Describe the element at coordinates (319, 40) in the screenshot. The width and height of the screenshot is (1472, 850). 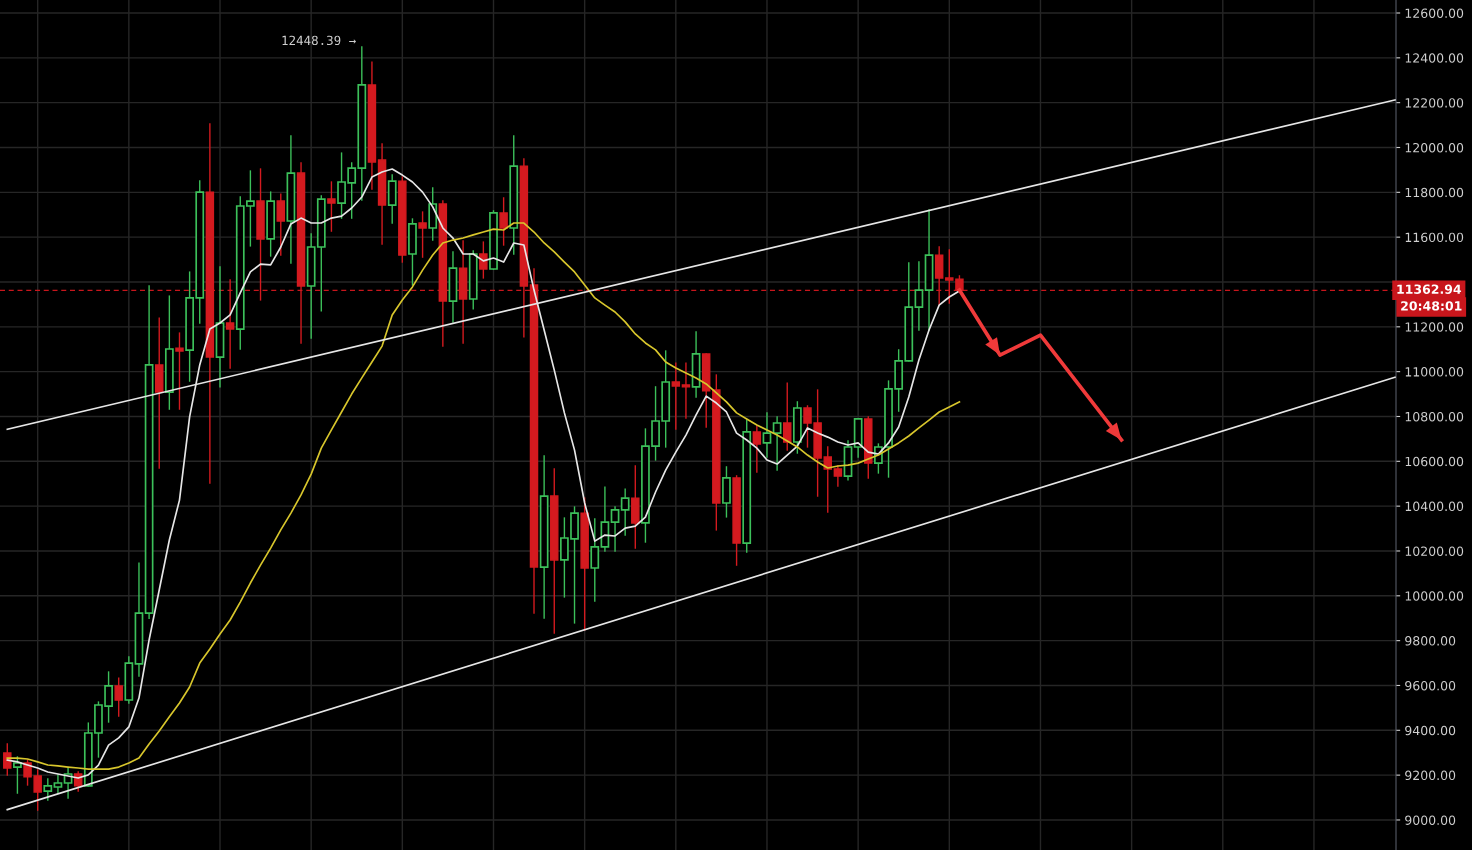
I see `annotation: 12448.39 →` at that location.